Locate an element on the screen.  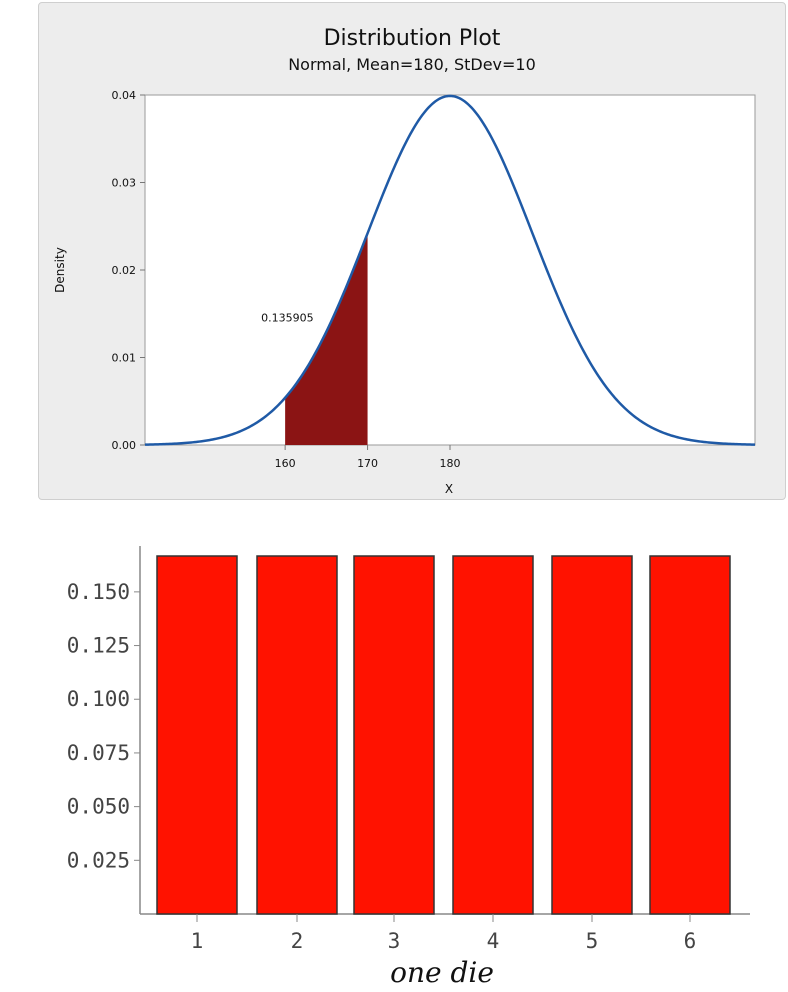
x-tick-label: 3 is located at coordinates (394, 941).